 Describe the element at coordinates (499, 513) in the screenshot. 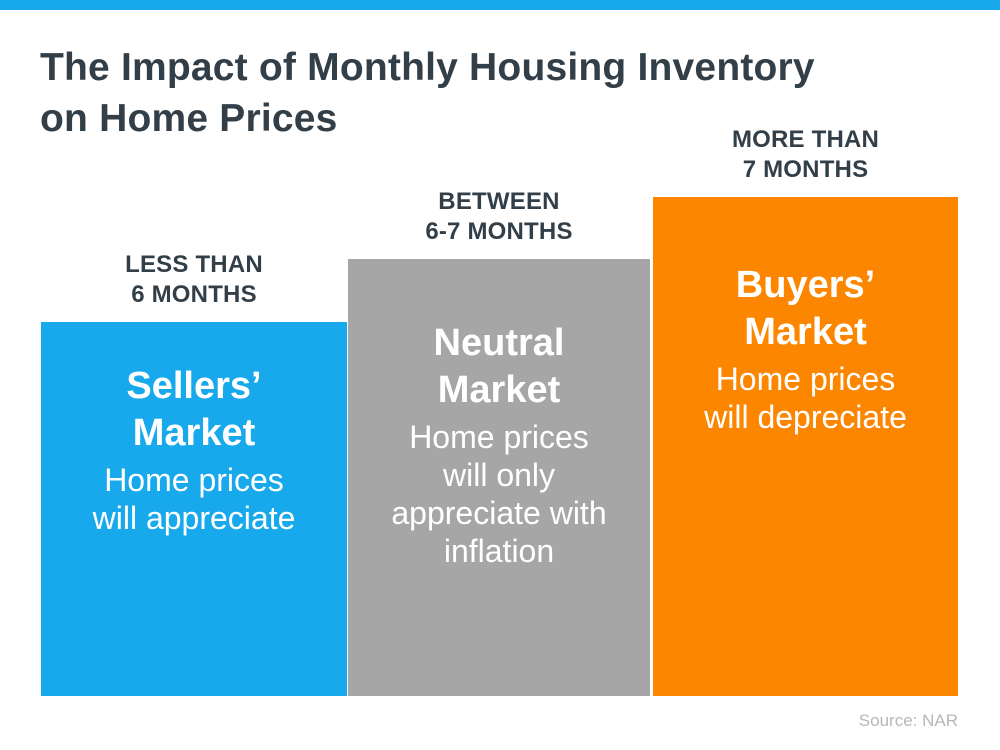

I see `bar-body-line: appreciate with` at that location.